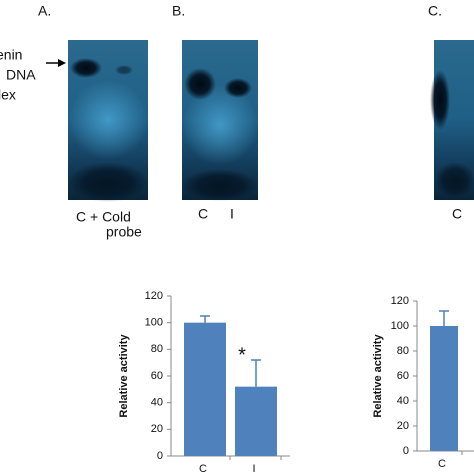 Image resolution: width=474 pixels, height=474 pixels. What do you see at coordinates (435, 11) in the screenshot?
I see `panel-label: C.` at bounding box center [435, 11].